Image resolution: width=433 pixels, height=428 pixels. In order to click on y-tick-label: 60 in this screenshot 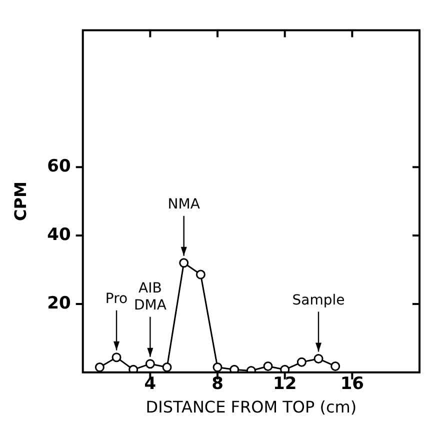, I will do `click(59, 166)`.